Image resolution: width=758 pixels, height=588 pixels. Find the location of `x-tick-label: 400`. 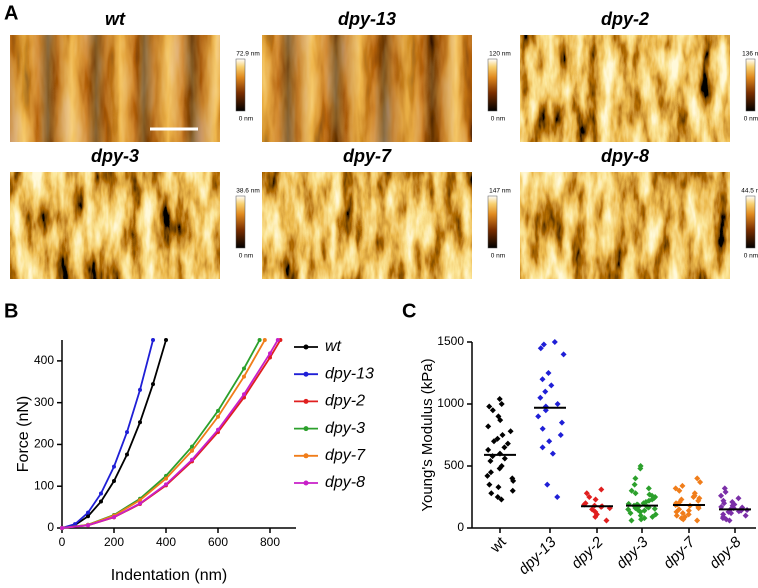

x-tick-label: 400 is located at coordinates (166, 542).